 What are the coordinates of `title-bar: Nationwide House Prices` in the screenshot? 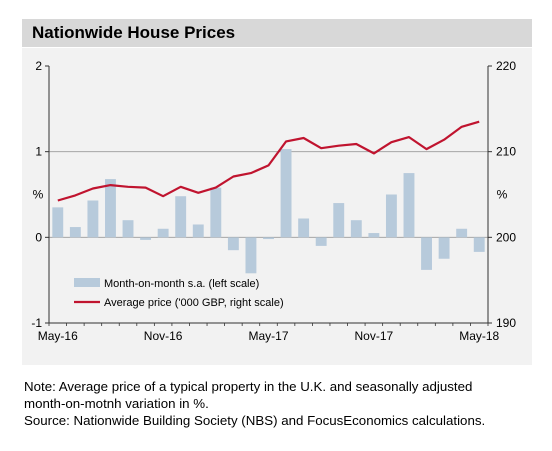 It's located at (277, 33).